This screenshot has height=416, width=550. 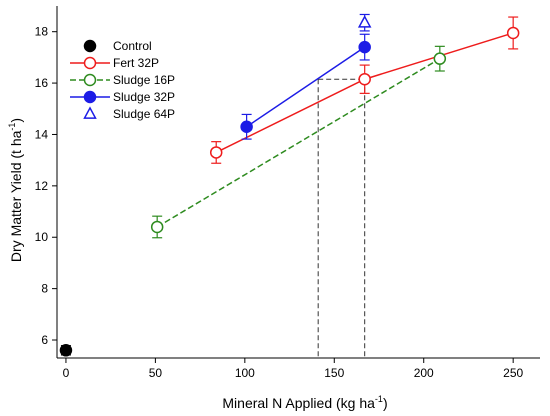 I want to click on legend-item: Control, so click(x=117, y=46).